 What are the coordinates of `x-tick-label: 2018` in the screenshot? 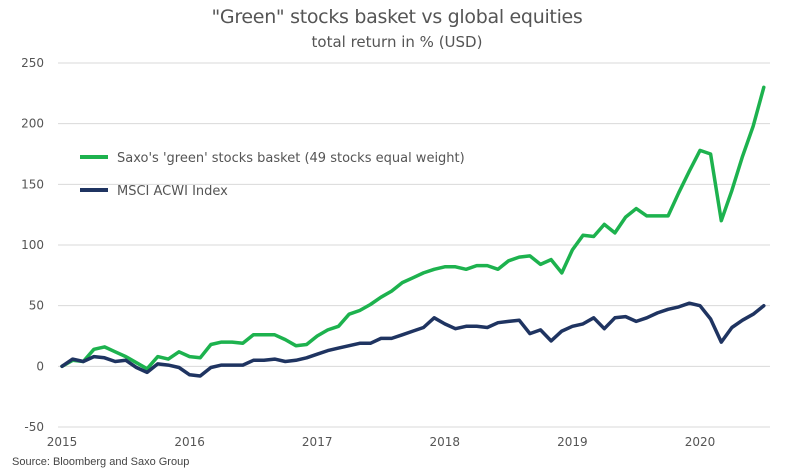 It's located at (445, 442).